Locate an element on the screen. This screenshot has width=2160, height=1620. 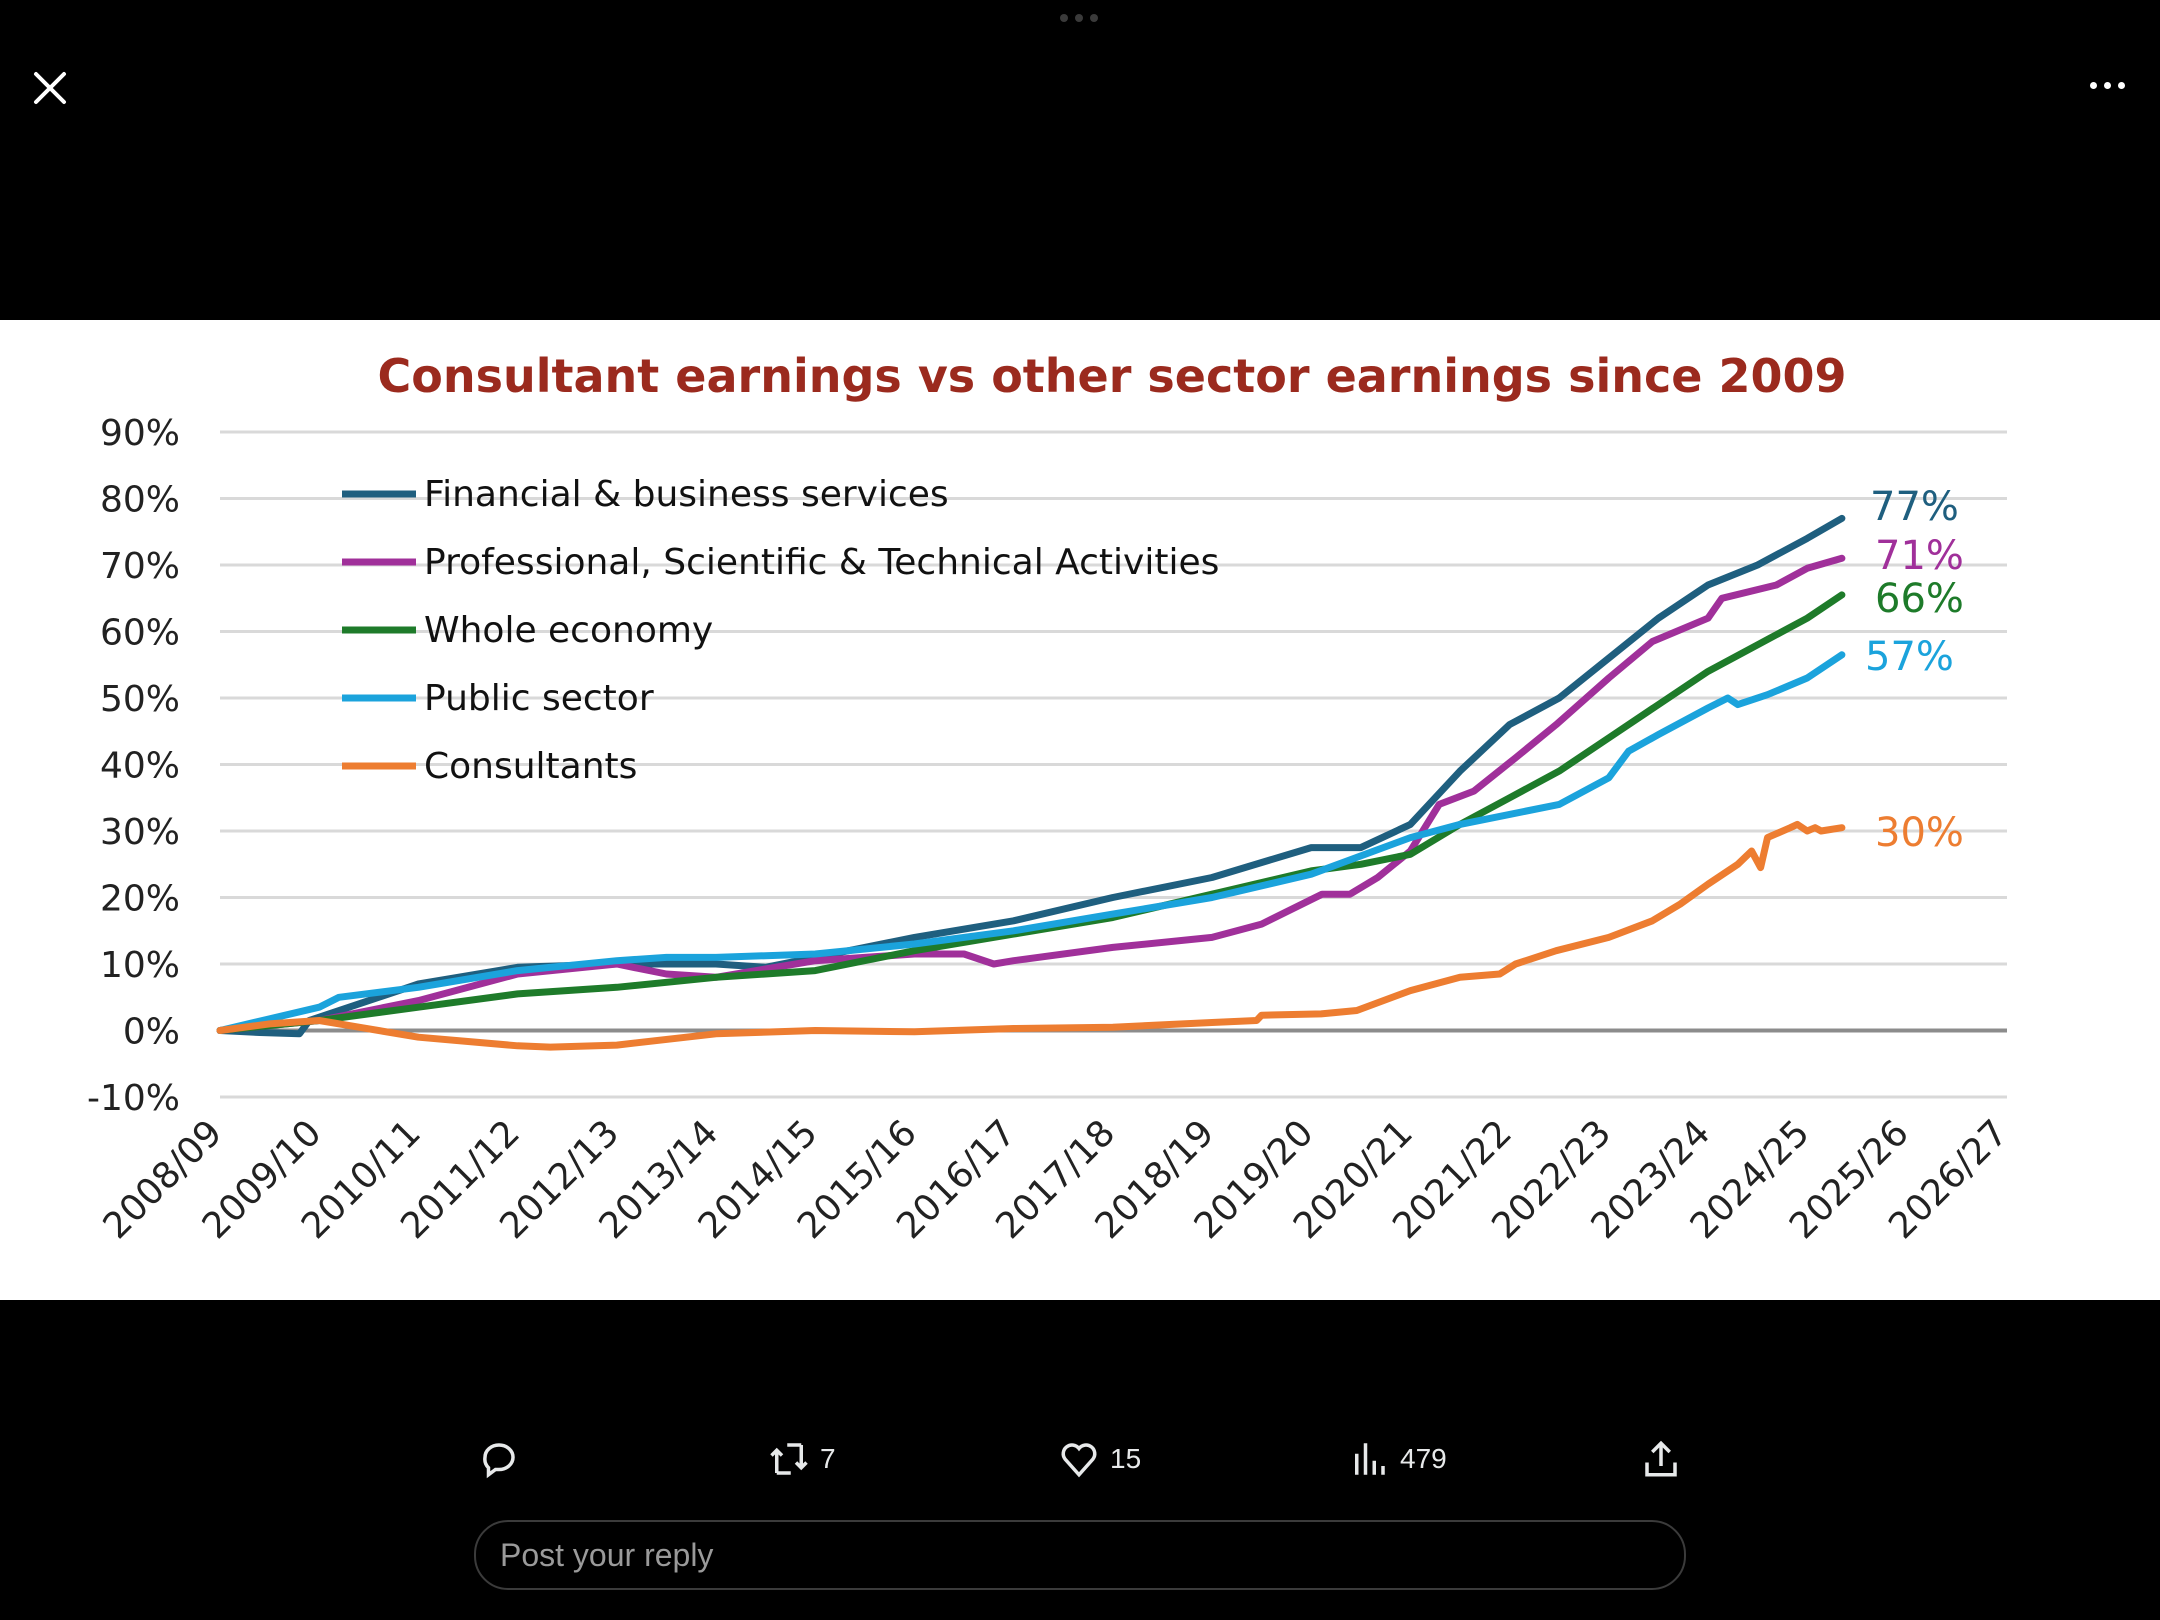
y-tick-label: 60% is located at coordinates (140, 633).